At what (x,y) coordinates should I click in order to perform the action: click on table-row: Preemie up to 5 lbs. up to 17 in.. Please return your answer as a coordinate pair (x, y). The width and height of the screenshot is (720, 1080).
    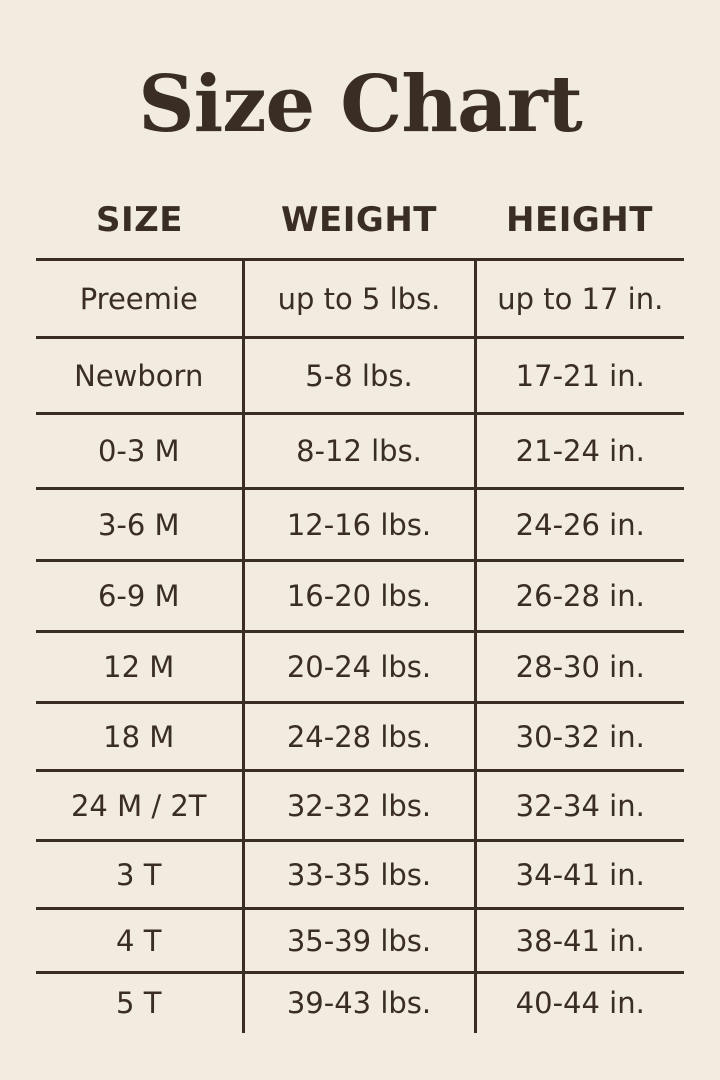
    Looking at the image, I should click on (360, 298).